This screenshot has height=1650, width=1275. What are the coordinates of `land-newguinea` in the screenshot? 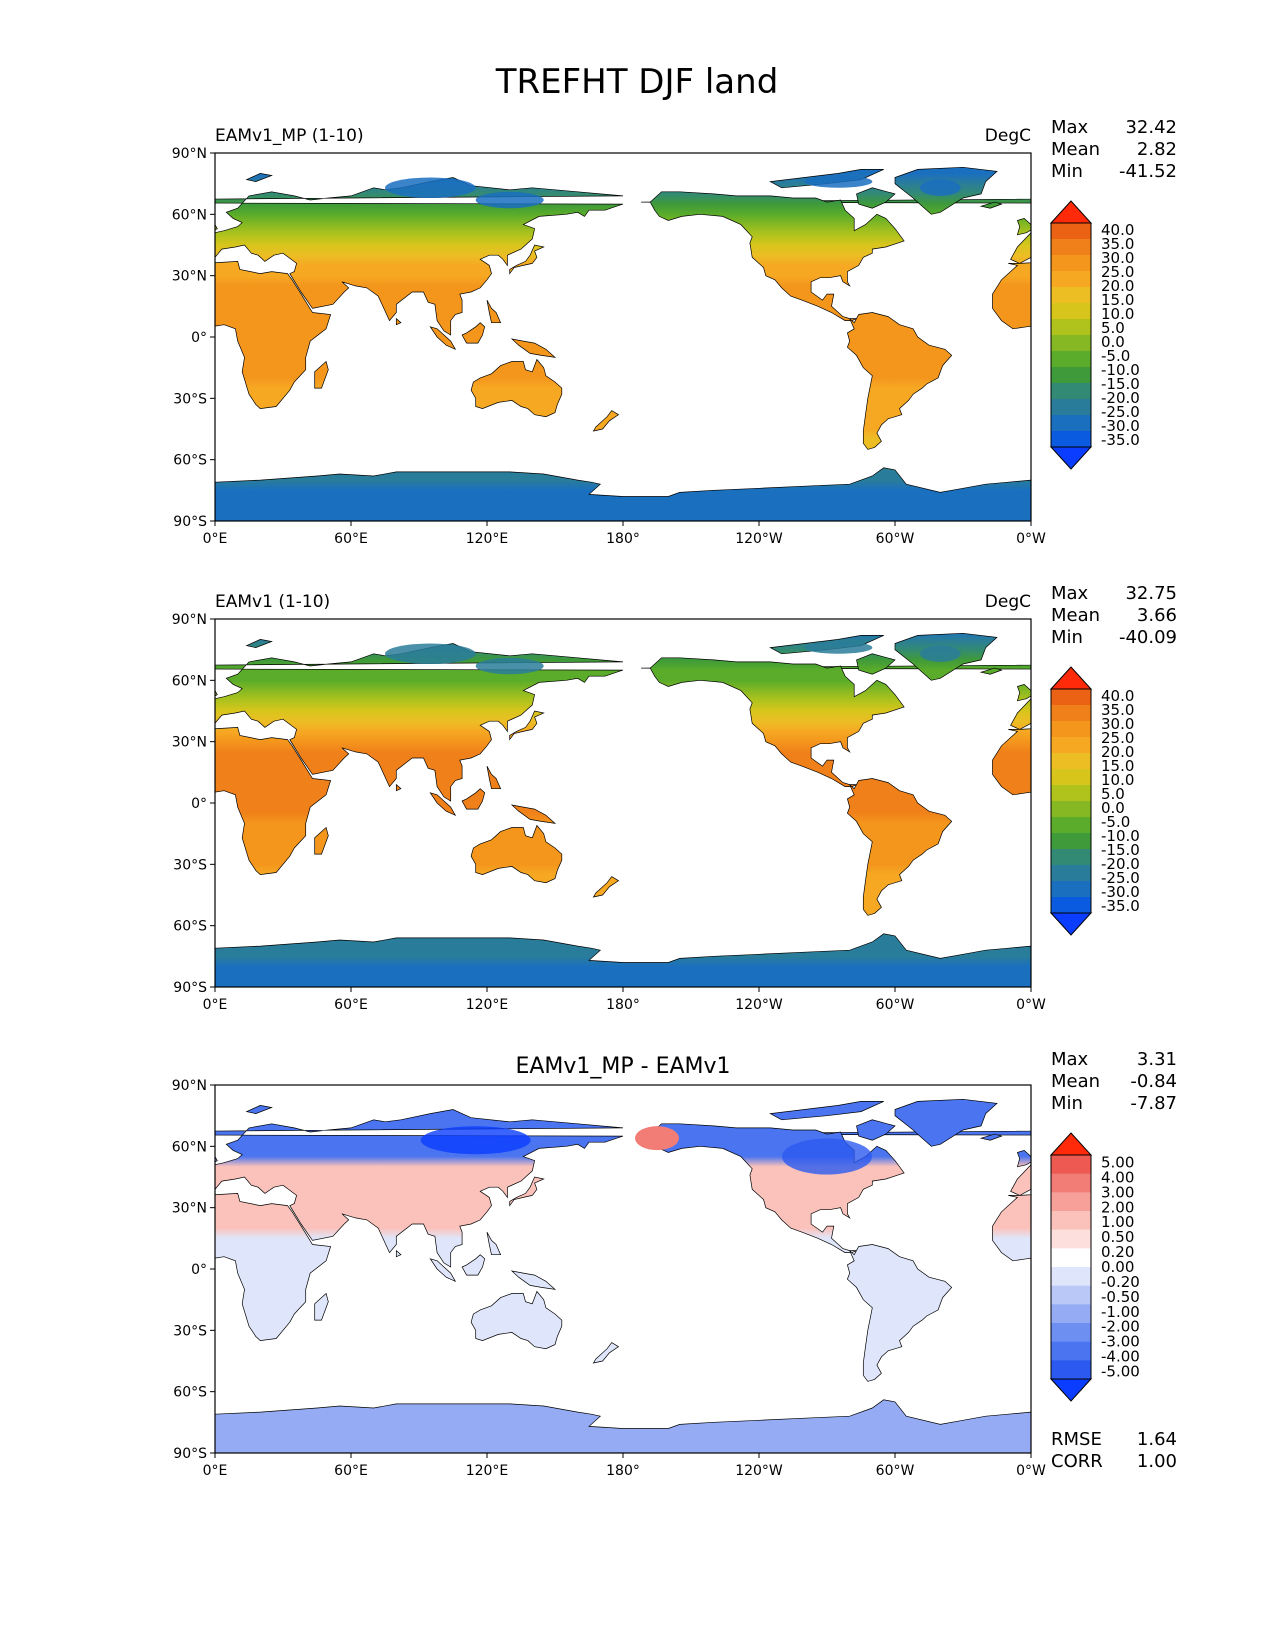 It's located at (533, 348).